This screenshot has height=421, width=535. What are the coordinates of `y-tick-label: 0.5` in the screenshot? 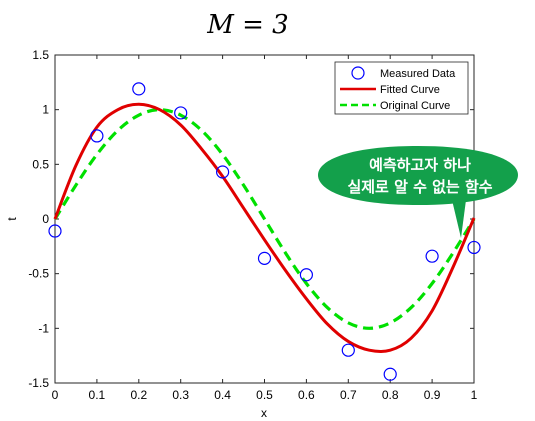 It's located at (40, 164).